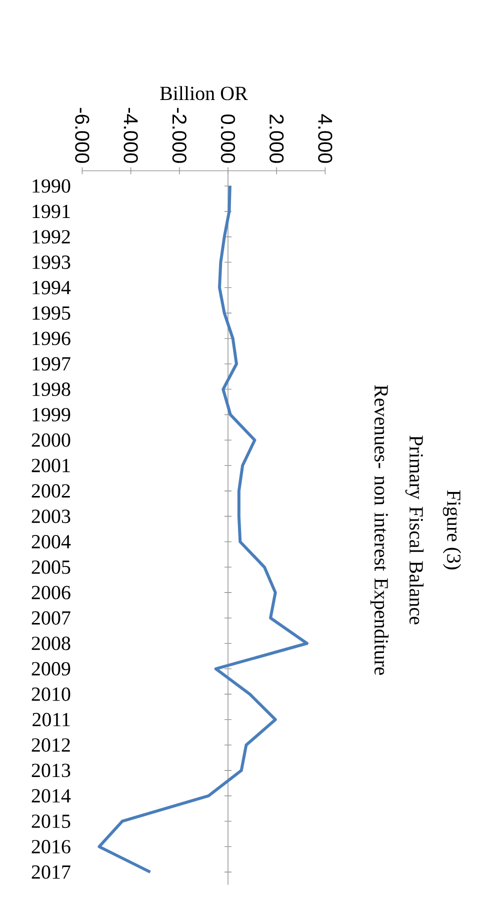 Image resolution: width=492 pixels, height=904 pixels. Describe the element at coordinates (452, 530) in the screenshot. I see `text: Figure (3)` at that location.